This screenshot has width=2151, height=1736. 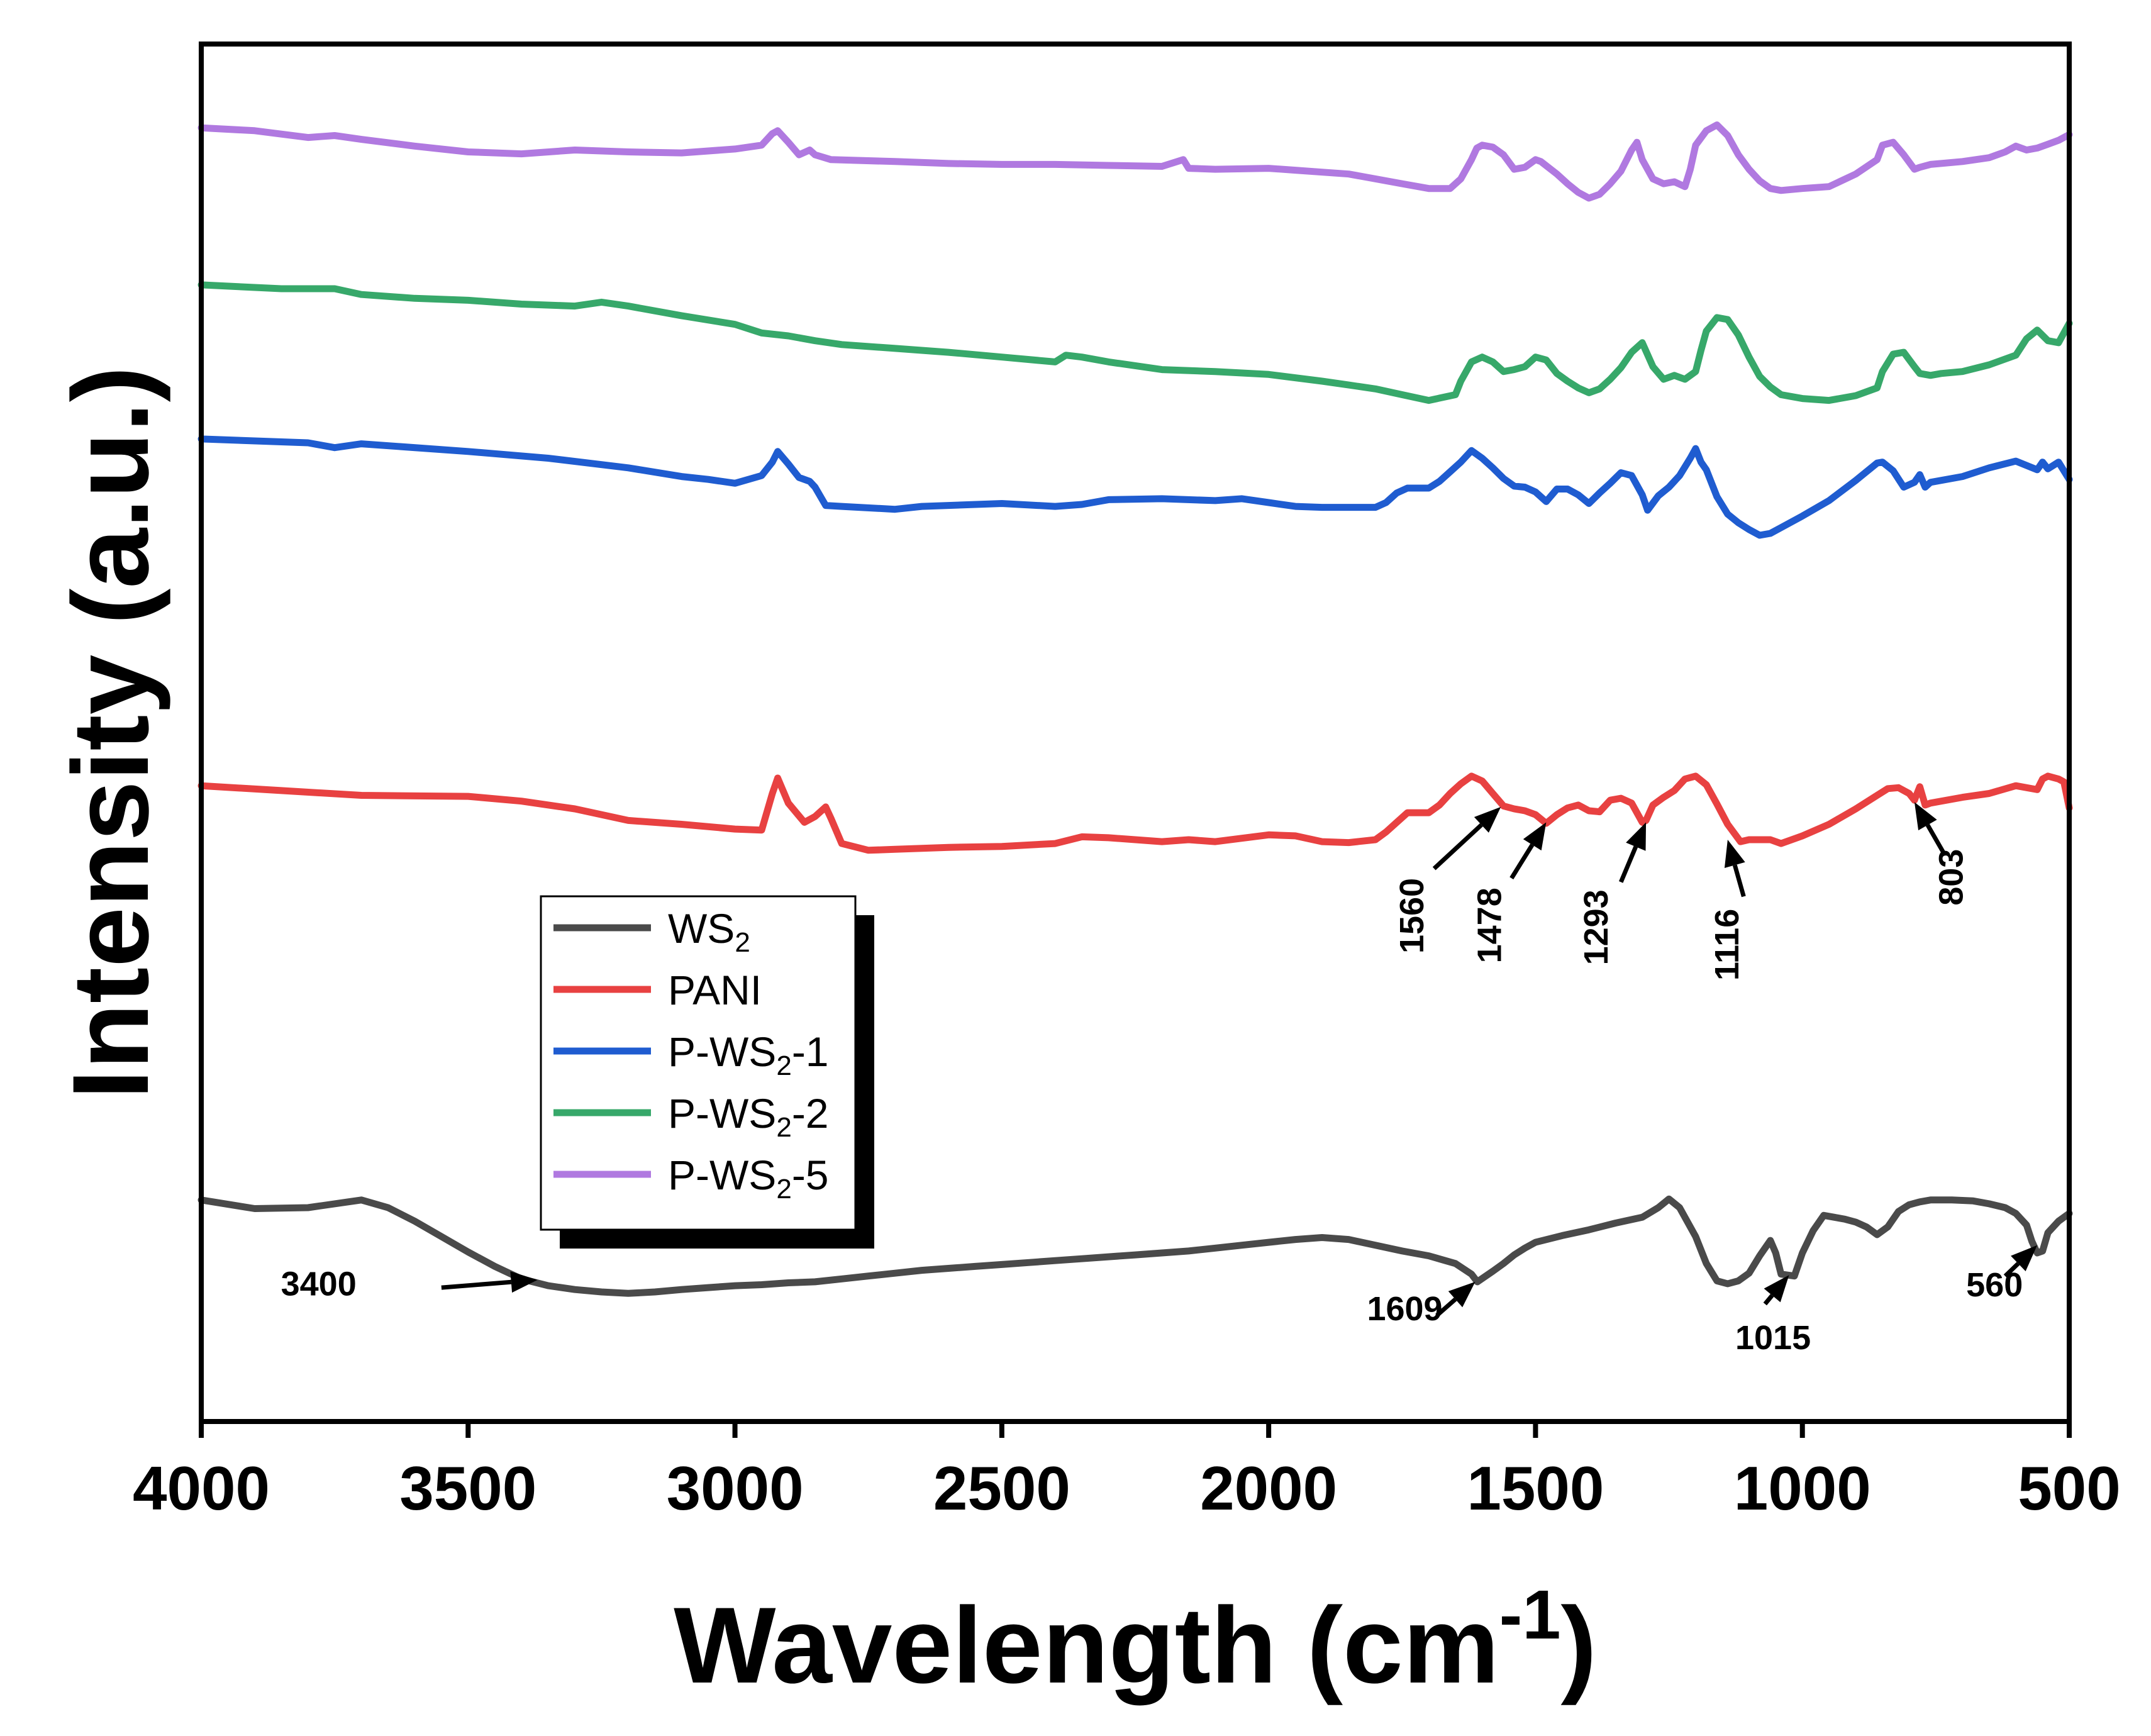 What do you see at coordinates (201, 1488) in the screenshot?
I see `x-tick-label-4000: 4000` at bounding box center [201, 1488].